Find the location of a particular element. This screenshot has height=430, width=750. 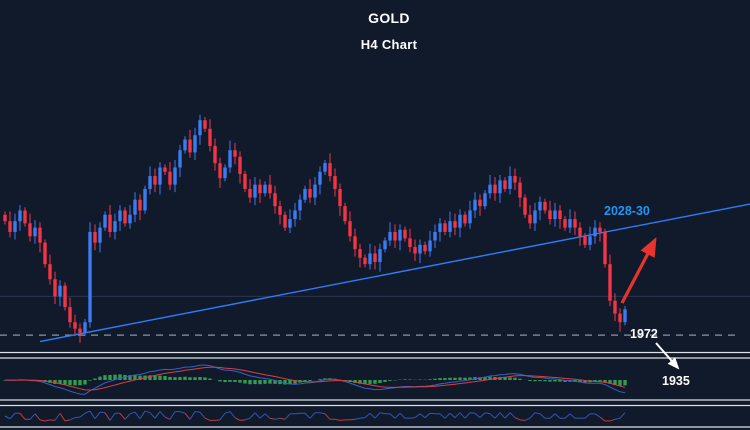

signal-line is located at coordinates (315, 378).